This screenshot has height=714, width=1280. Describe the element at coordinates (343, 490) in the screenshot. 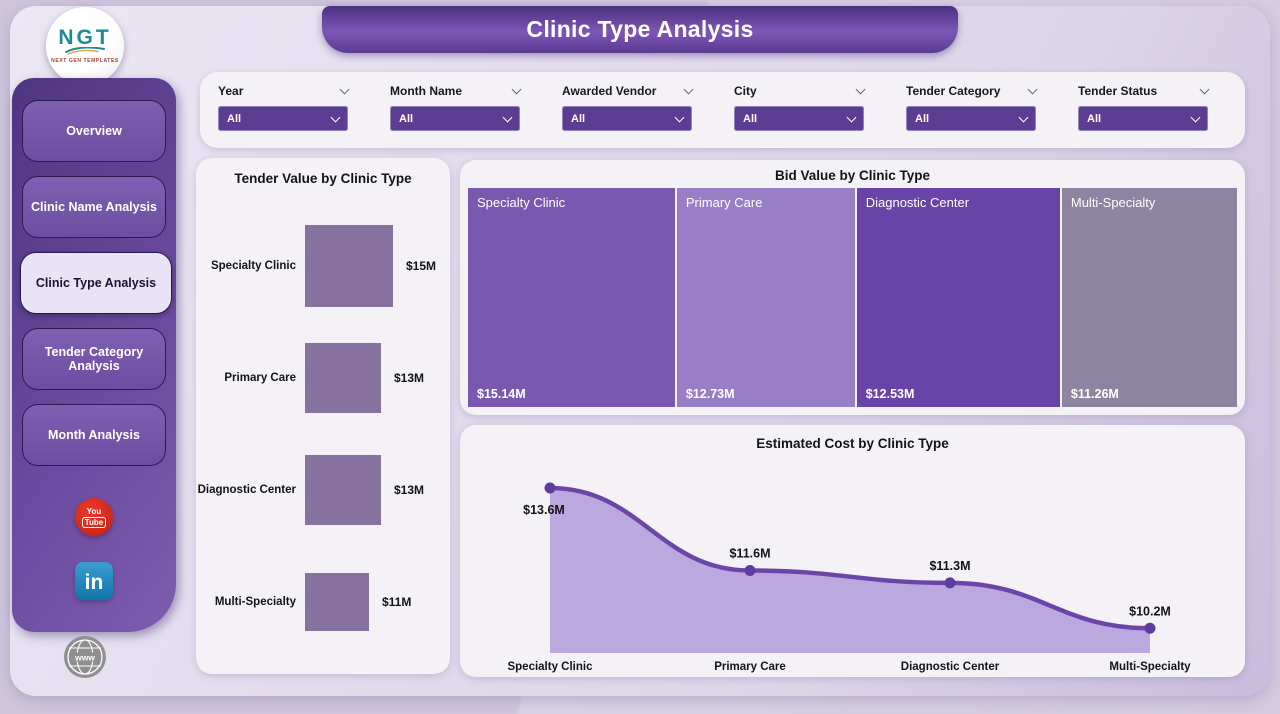

I see `bar-mark-diagnostic-center` at that location.